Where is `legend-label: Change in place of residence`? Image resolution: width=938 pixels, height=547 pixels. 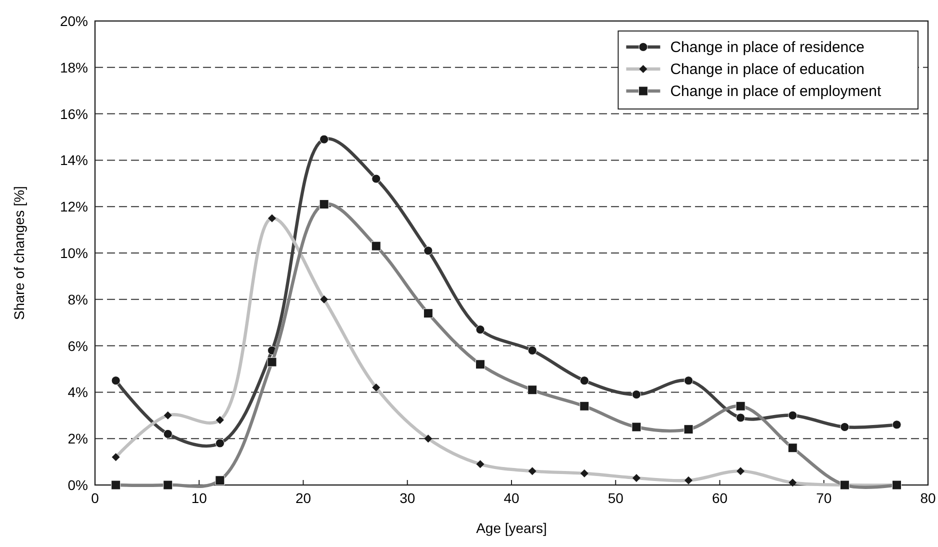
legend-label: Change in place of residence is located at coordinates (767, 47).